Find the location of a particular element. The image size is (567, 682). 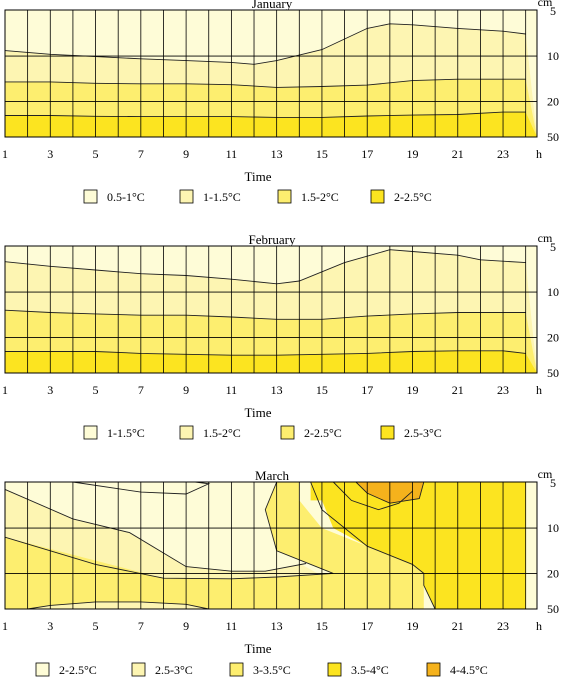

legend-label-3-3: 3-3.5°C is located at coordinates (272, 670).